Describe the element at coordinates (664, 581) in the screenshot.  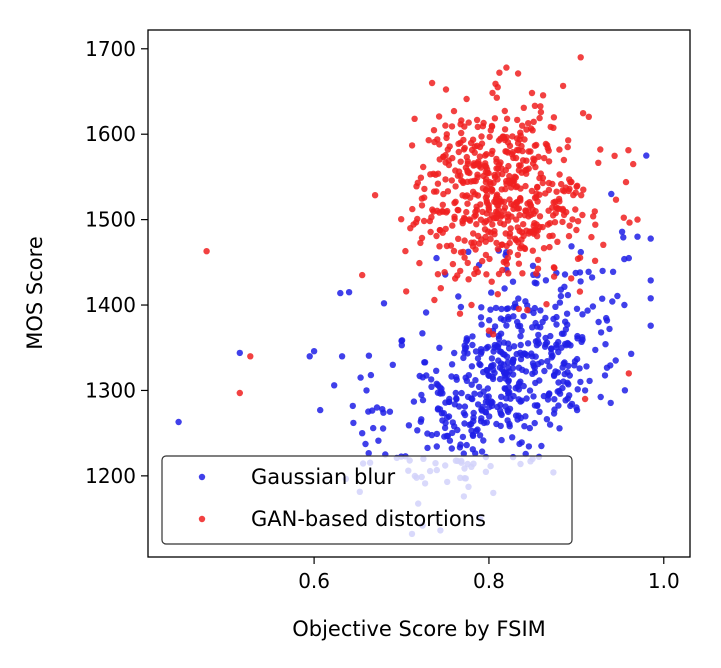
I see `x-tick-label: 1.0` at that location.